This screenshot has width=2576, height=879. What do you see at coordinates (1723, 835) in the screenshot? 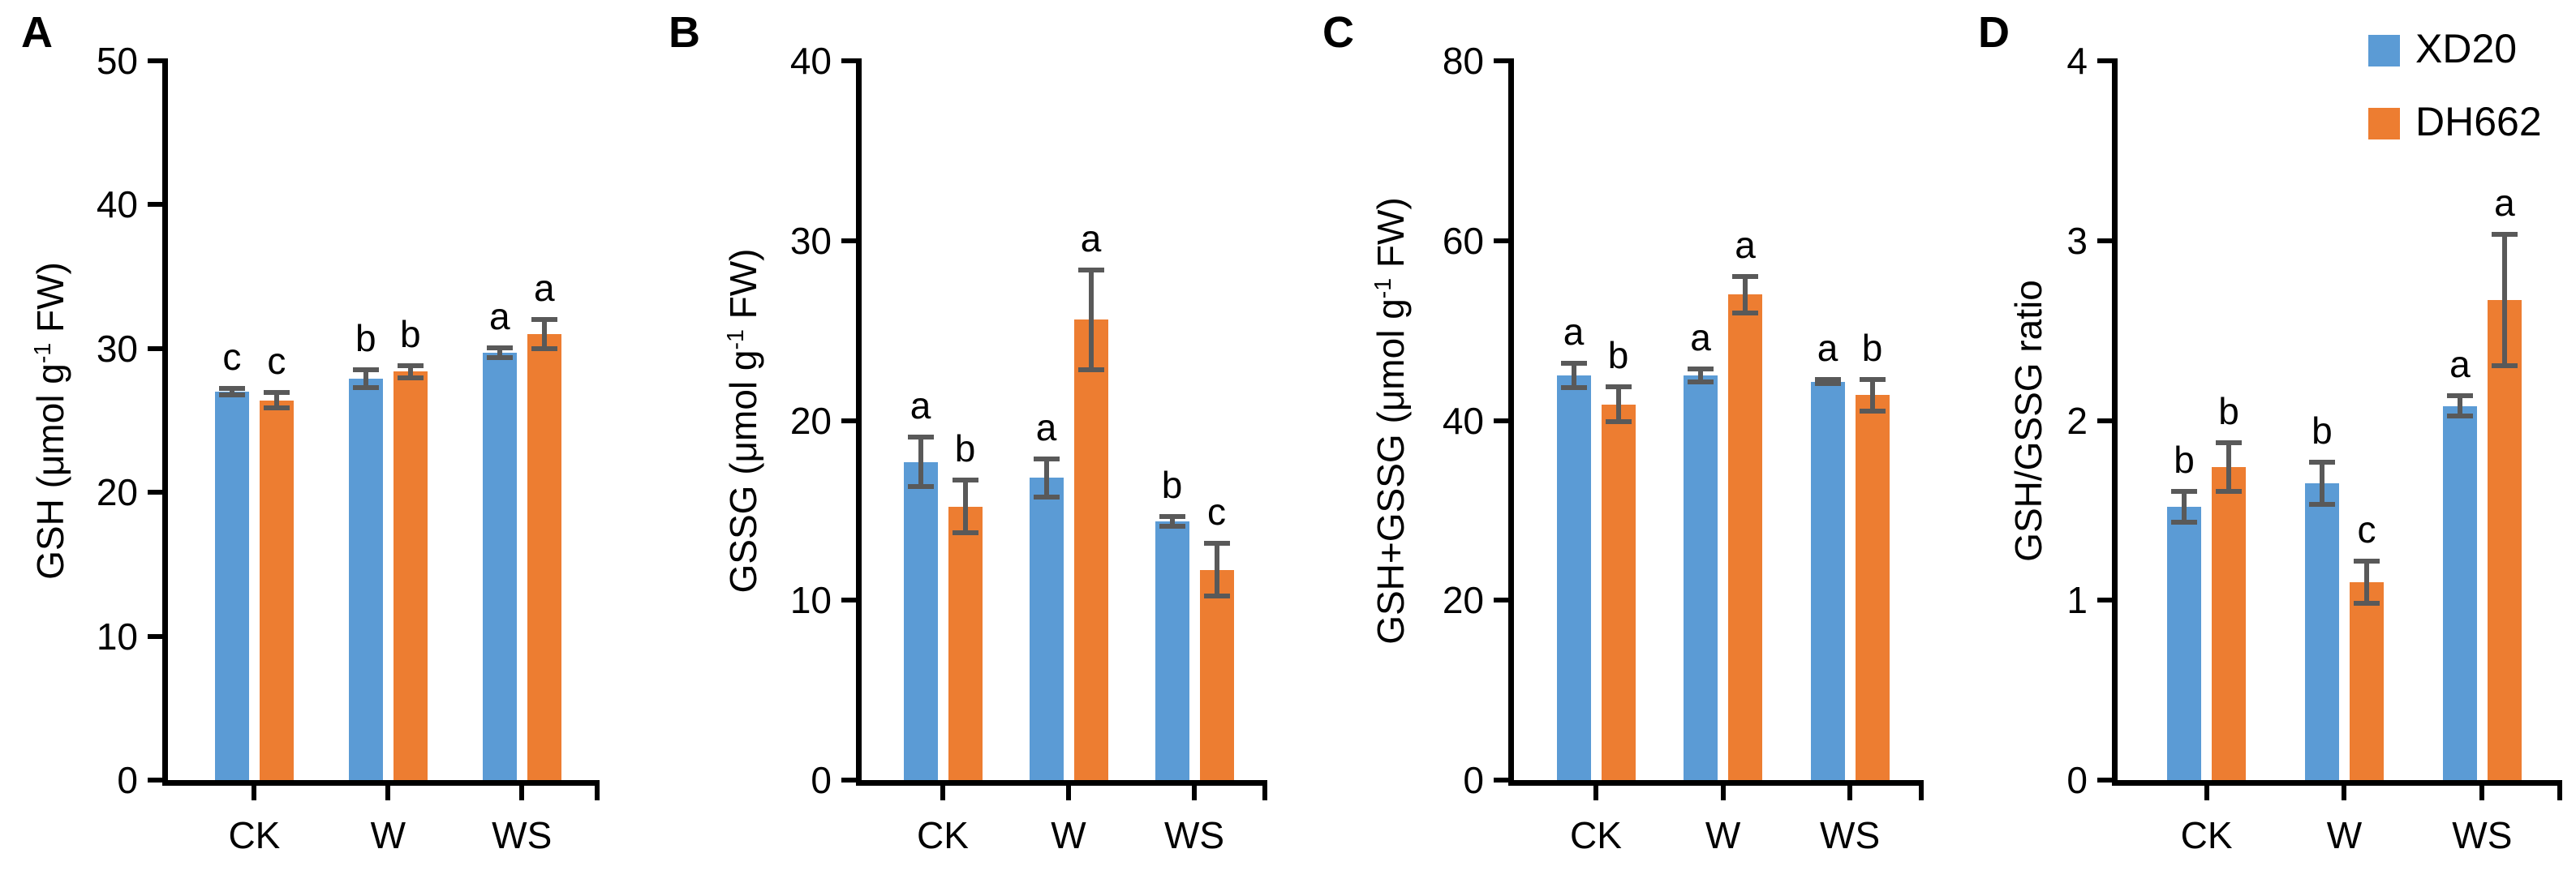
I see `category-label-w: W` at bounding box center [1723, 835].